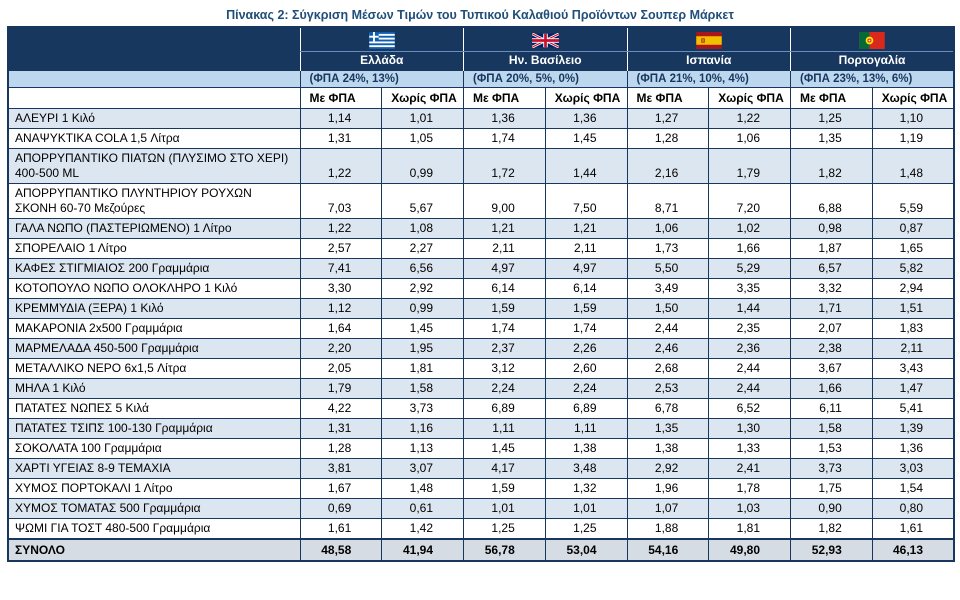 The height and width of the screenshot is (600, 960). Describe the element at coordinates (831, 289) in the screenshot. I see `price-cell: 3,32` at that location.